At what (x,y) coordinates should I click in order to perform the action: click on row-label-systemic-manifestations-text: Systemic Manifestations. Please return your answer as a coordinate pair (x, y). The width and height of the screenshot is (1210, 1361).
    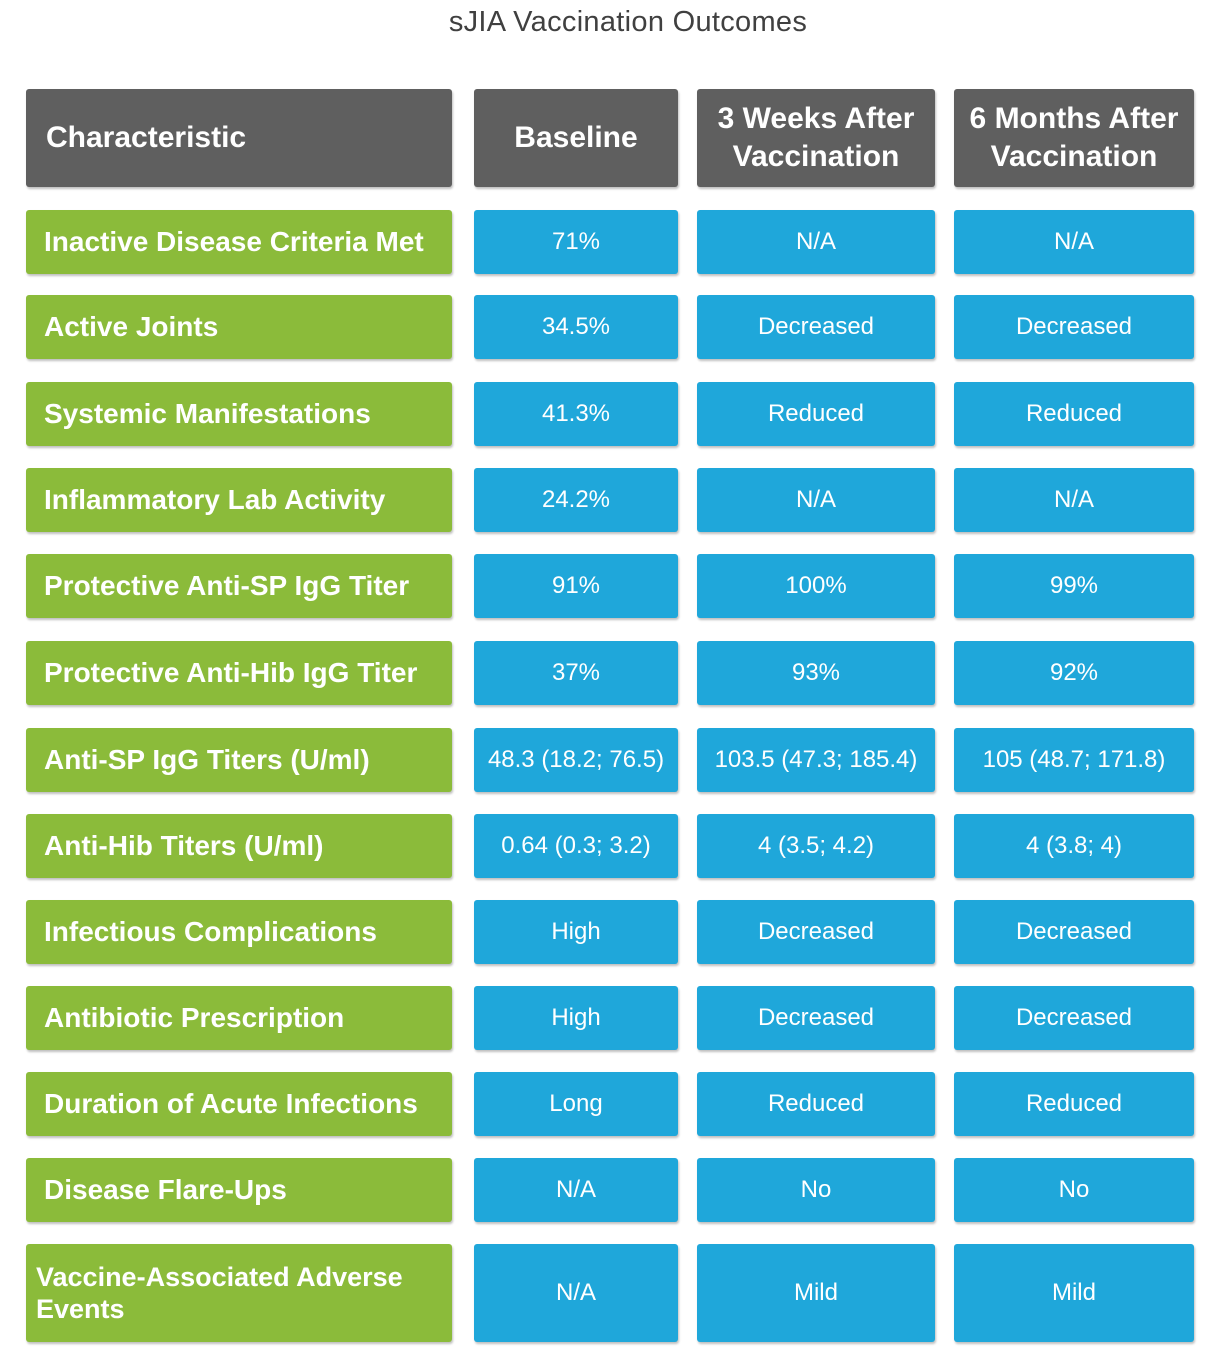
    Looking at the image, I should click on (207, 413).